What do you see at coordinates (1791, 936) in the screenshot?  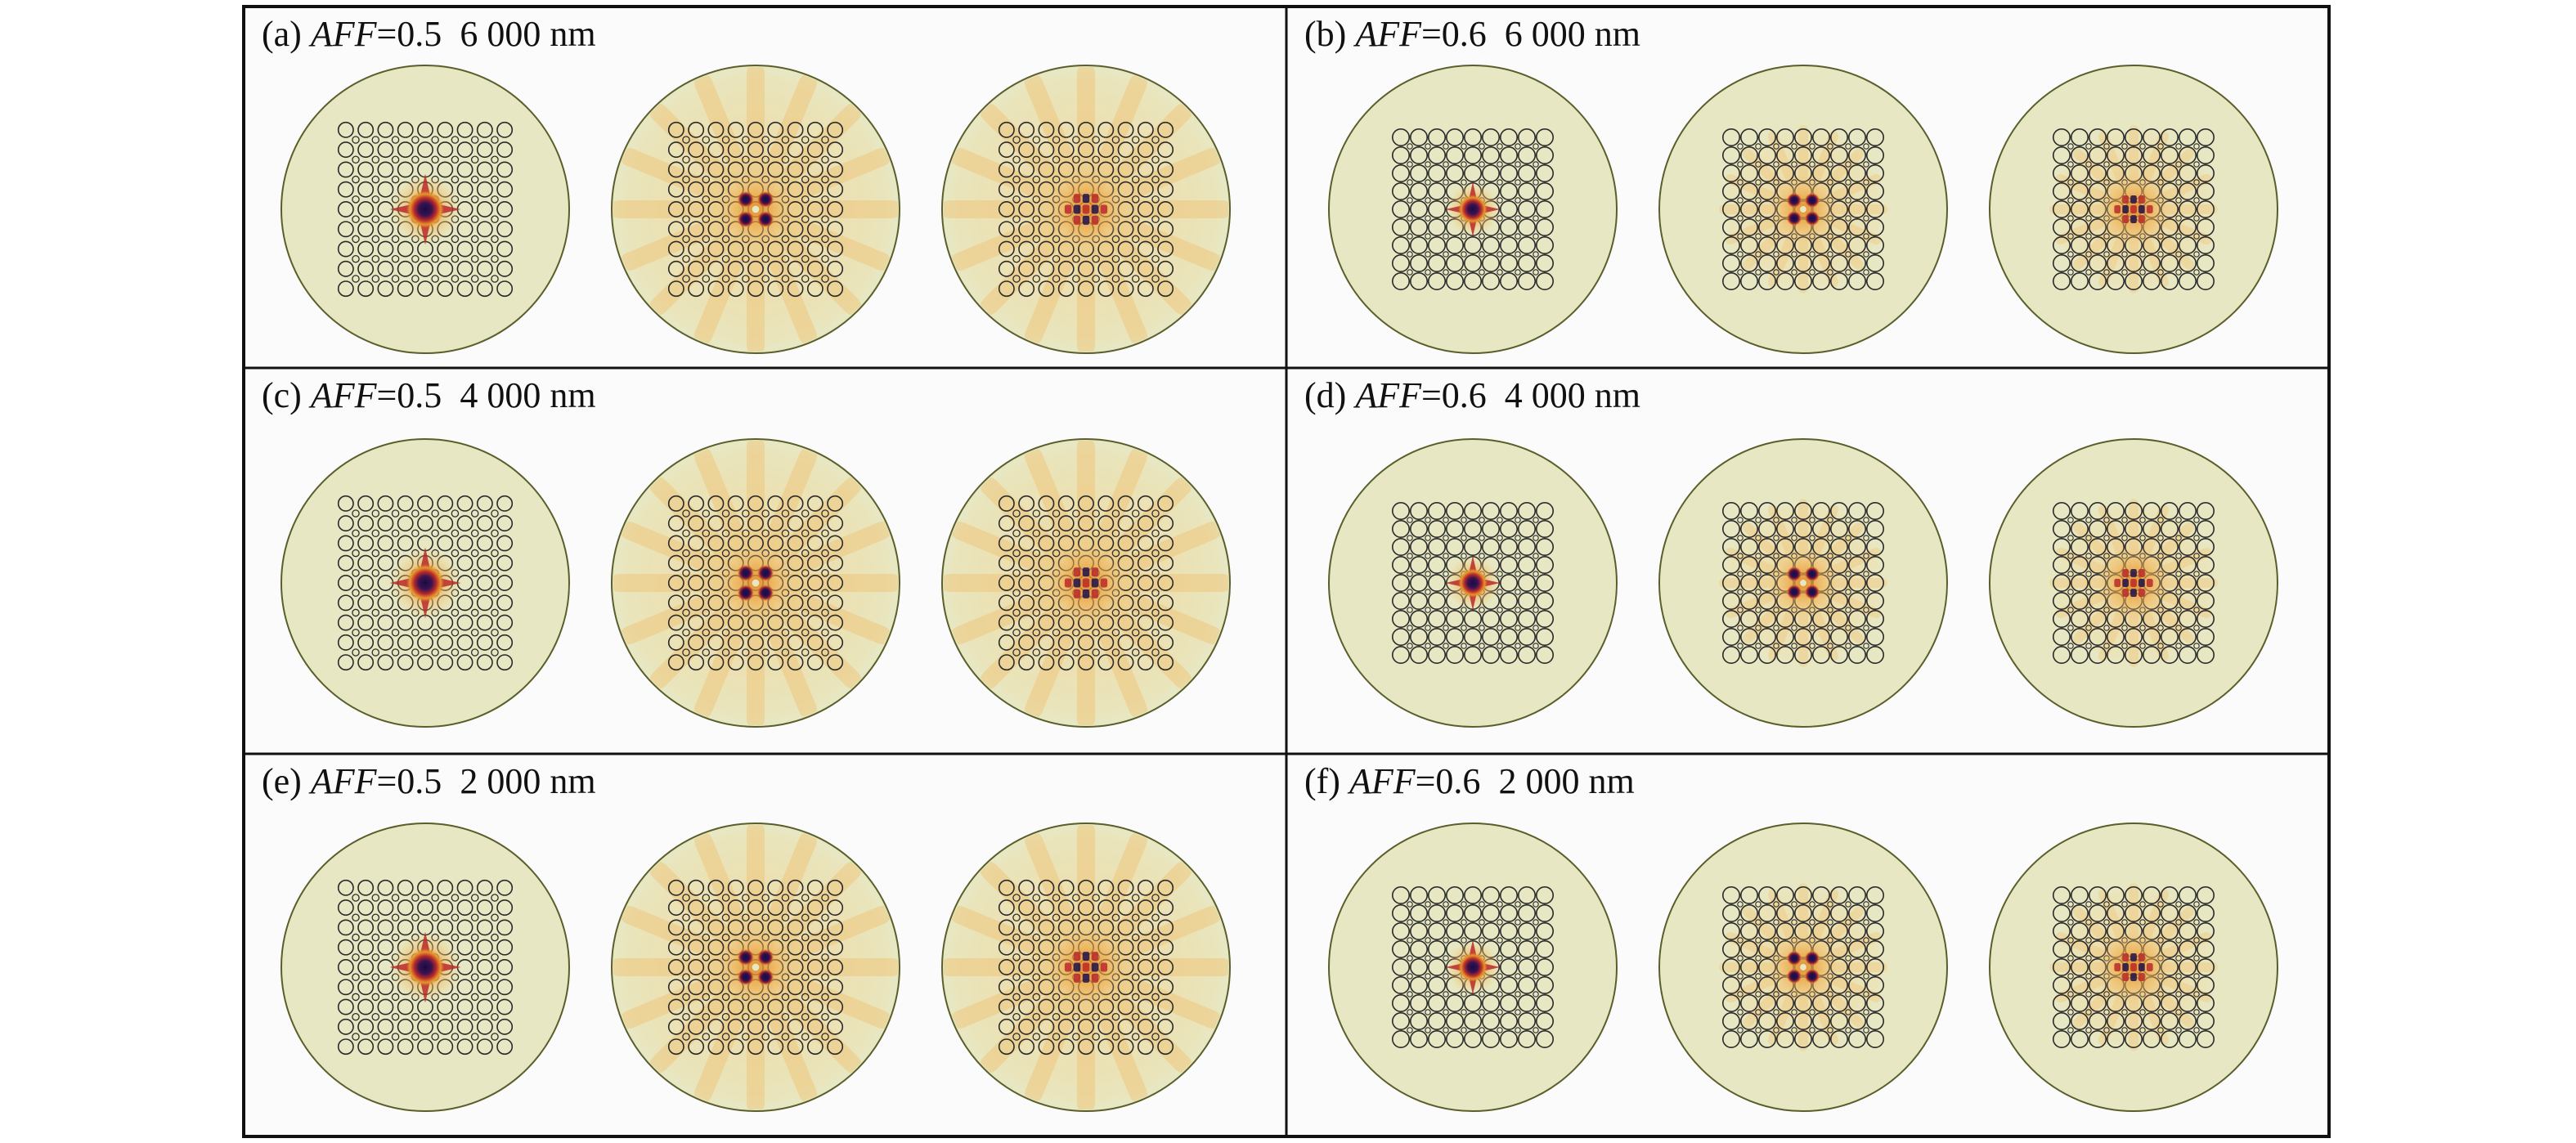 I see `panel-f: (f) AFF=0.6 2 000 nm` at bounding box center [1791, 936].